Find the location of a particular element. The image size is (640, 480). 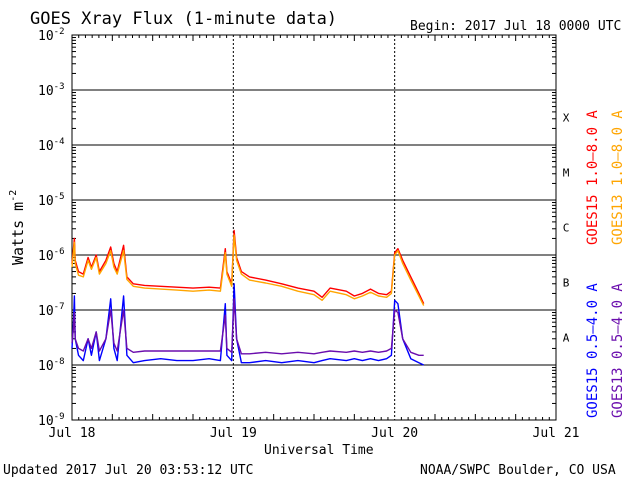

updated-timestamp: Updated 2017 Jul 20 03:53:12 UTC is located at coordinates (128, 470).